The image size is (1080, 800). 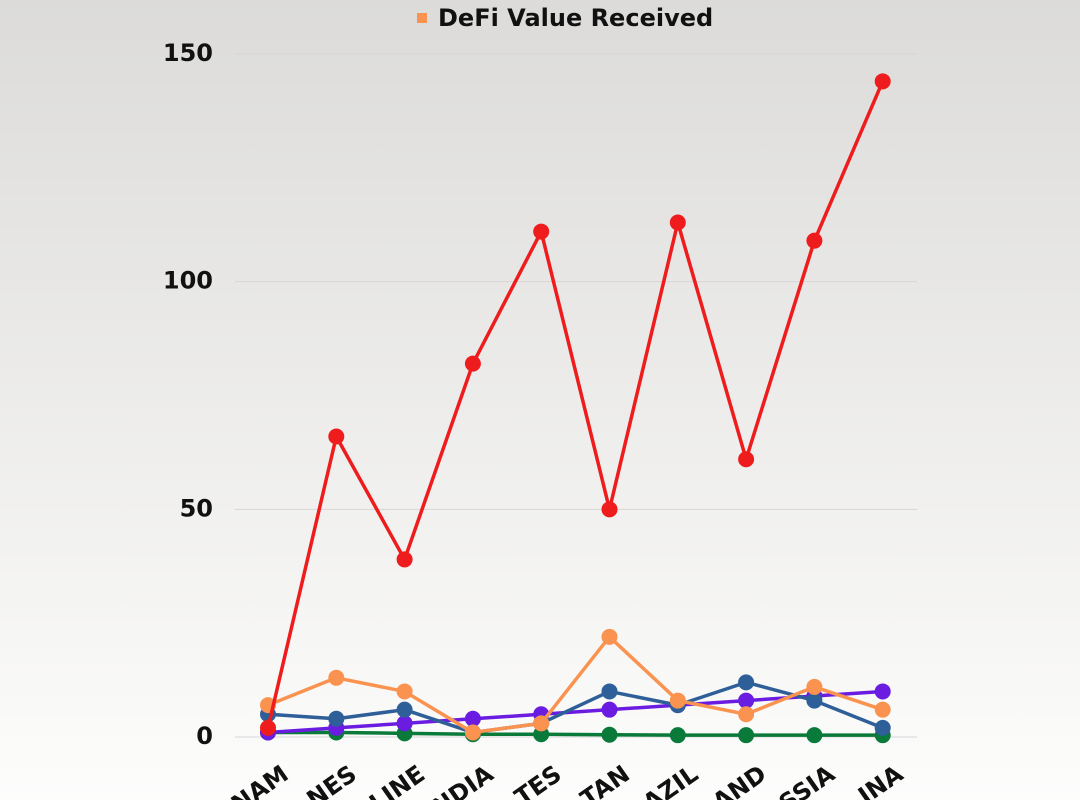 I want to click on y-tick-label: 0, so click(x=204, y=736).